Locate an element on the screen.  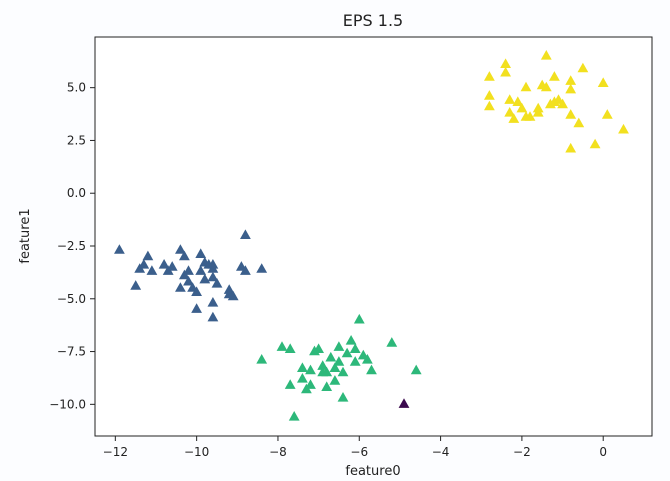
x-tick-label: −2 is located at coordinates (522, 452).